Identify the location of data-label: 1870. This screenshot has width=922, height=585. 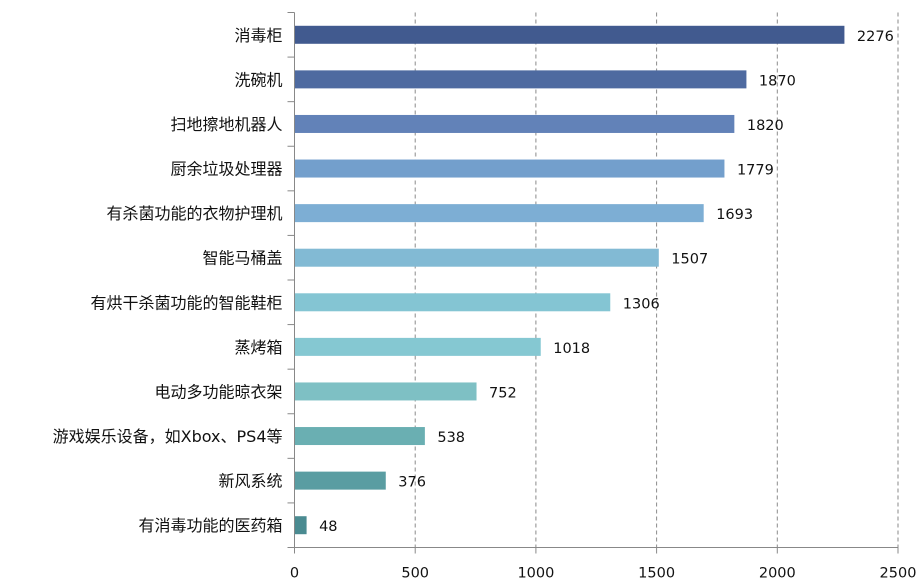
(777, 81).